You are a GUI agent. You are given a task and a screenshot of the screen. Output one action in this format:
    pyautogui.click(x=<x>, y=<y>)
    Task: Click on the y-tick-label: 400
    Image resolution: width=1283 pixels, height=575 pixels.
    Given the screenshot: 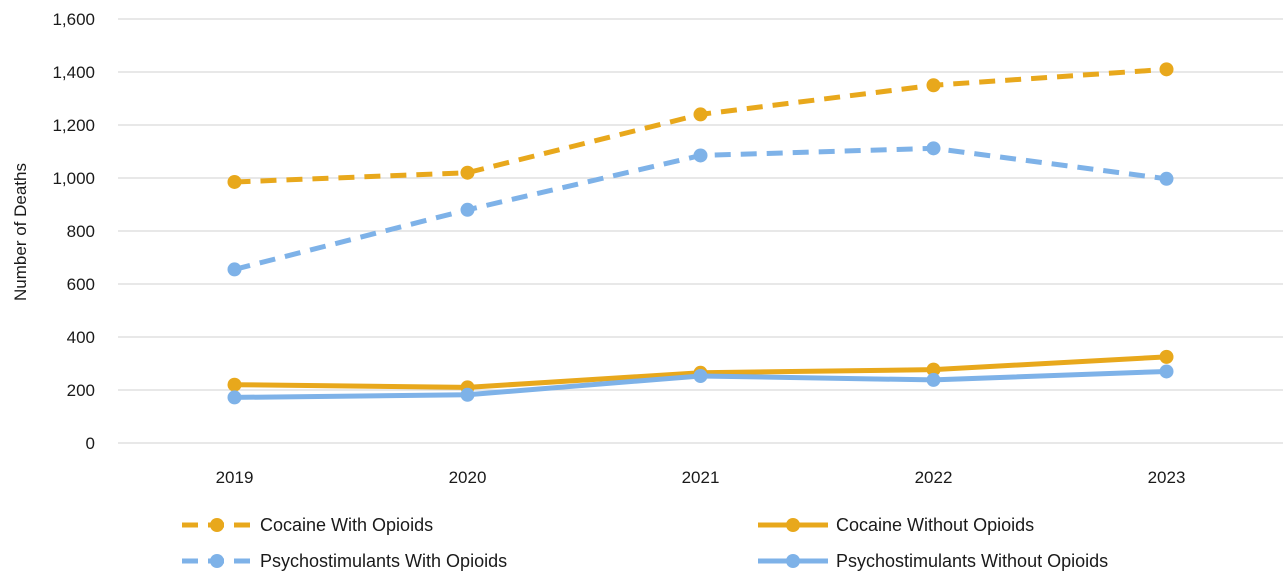 What is the action you would take?
    pyautogui.click(x=81, y=337)
    